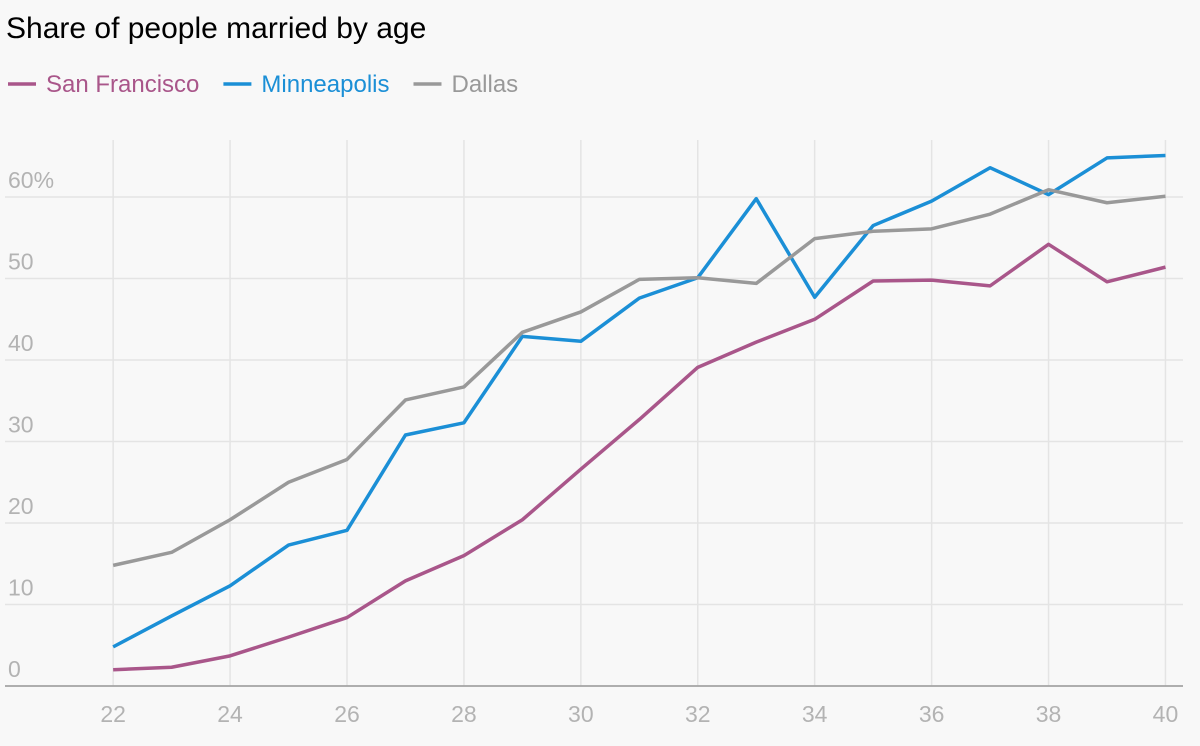 This screenshot has height=746, width=1200. I want to click on legend-label: Dallas, so click(484, 84).